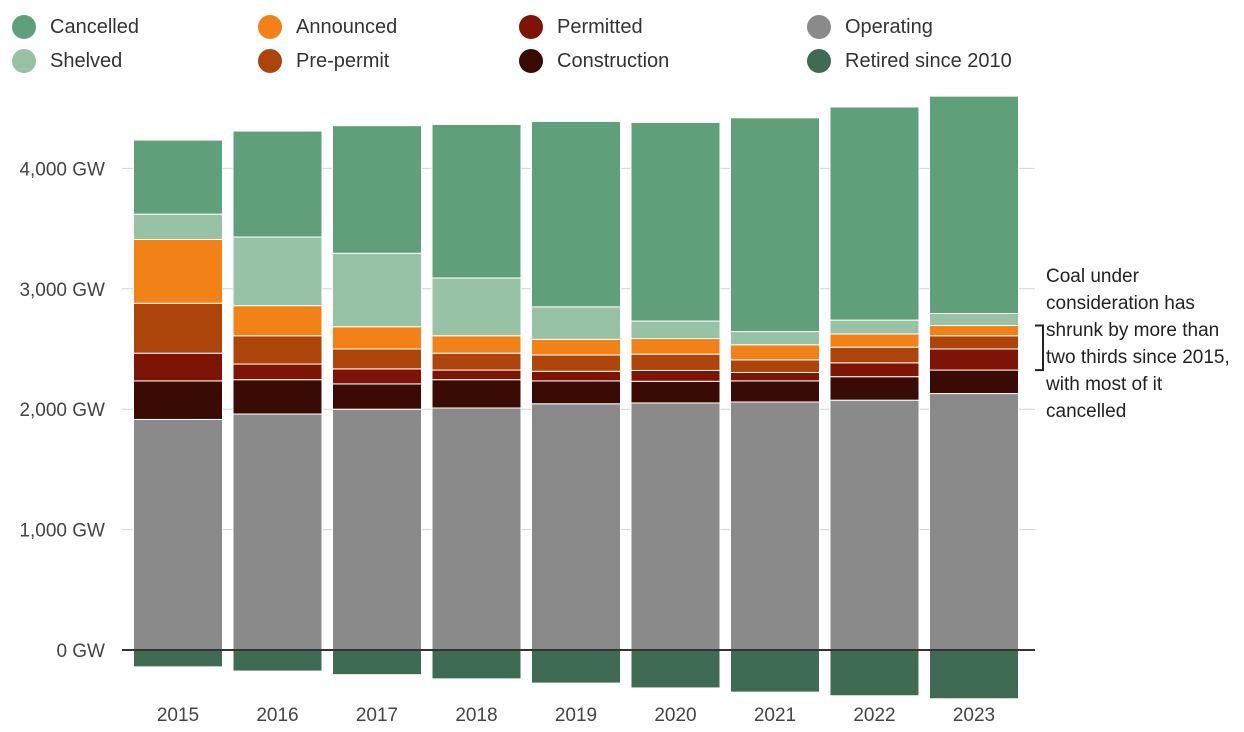  I want to click on y-tick-label: 3,000 GW, so click(62, 290).